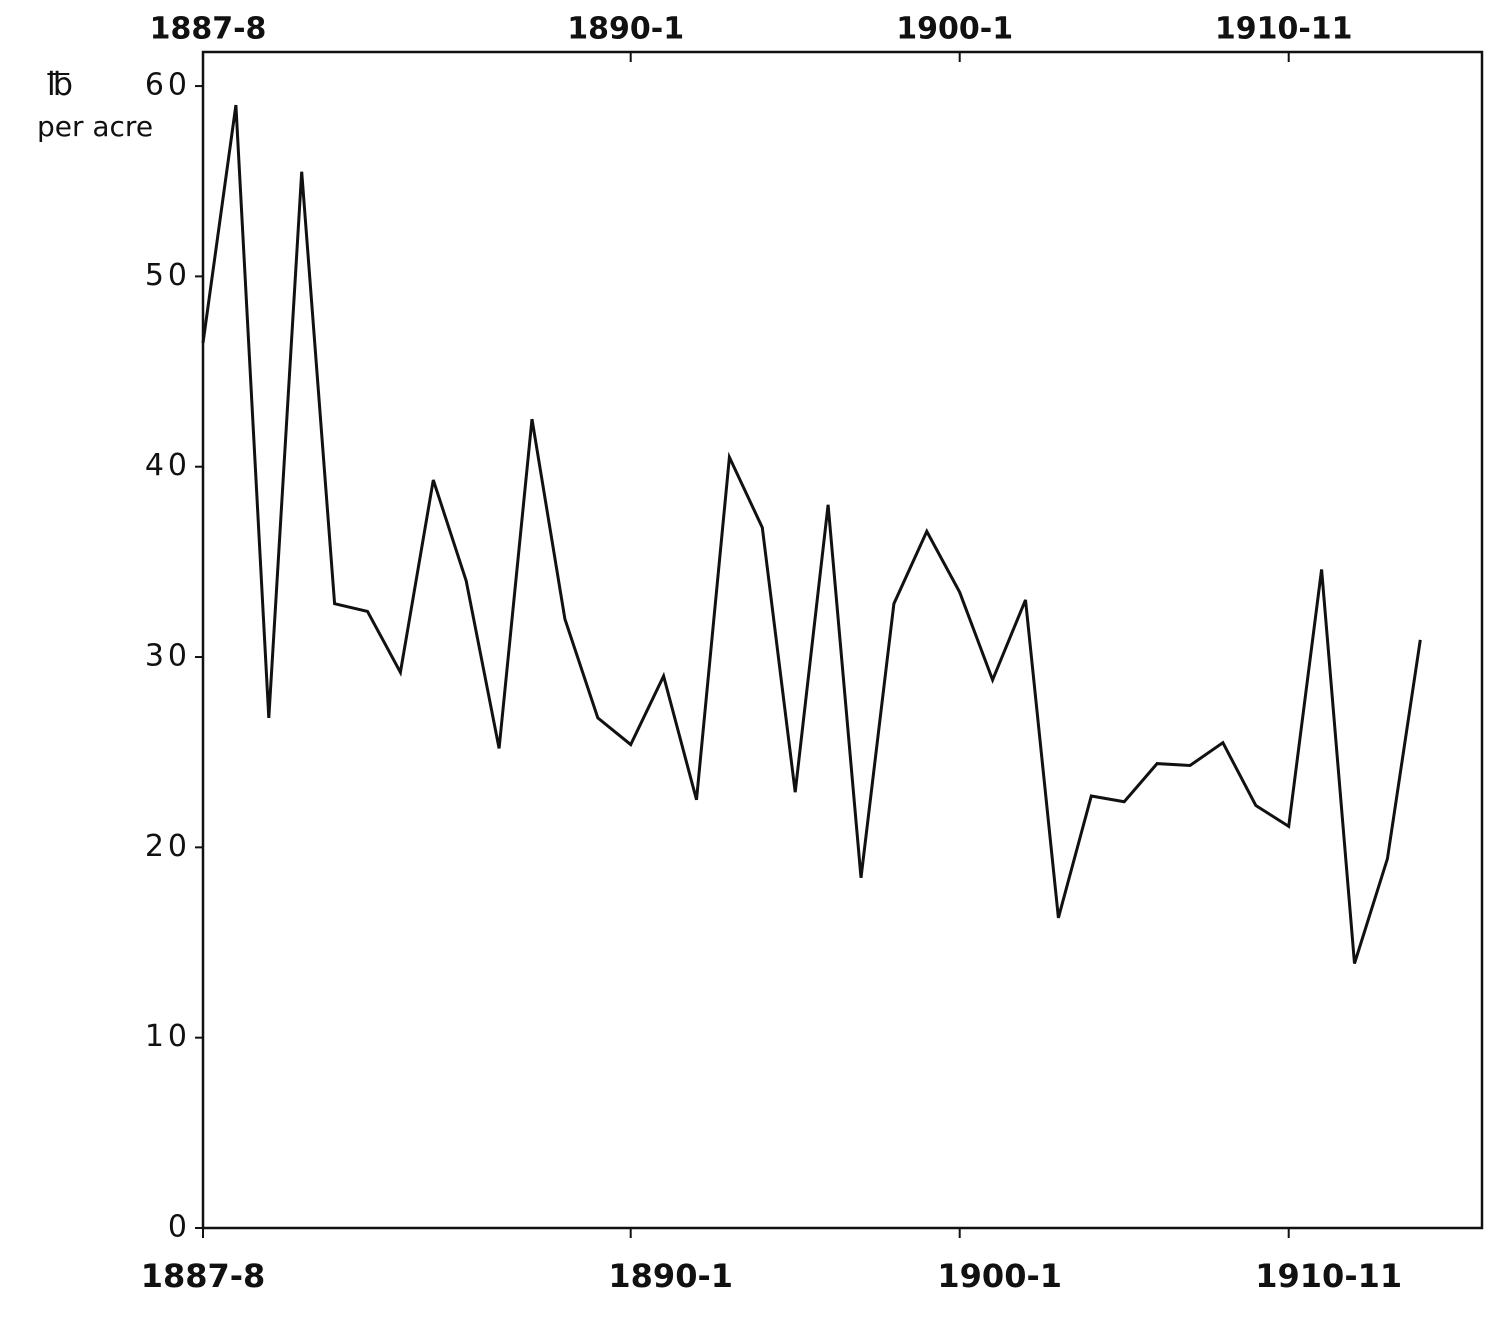 This screenshot has height=1318, width=1500. Describe the element at coordinates (179, 1227) in the screenshot. I see `y-tick-label: 0` at that location.